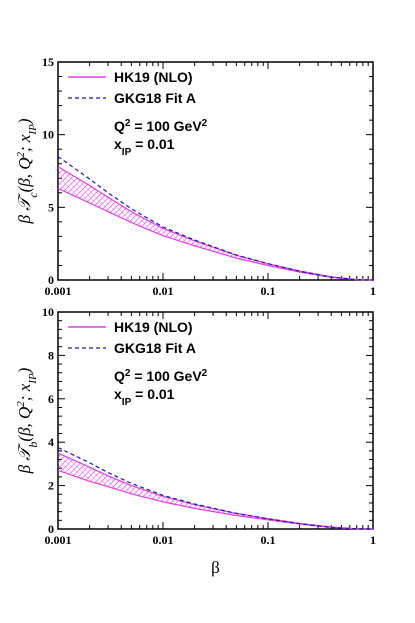 The height and width of the screenshot is (623, 415). I want to click on y-tick-label: 8, so click(51, 355).